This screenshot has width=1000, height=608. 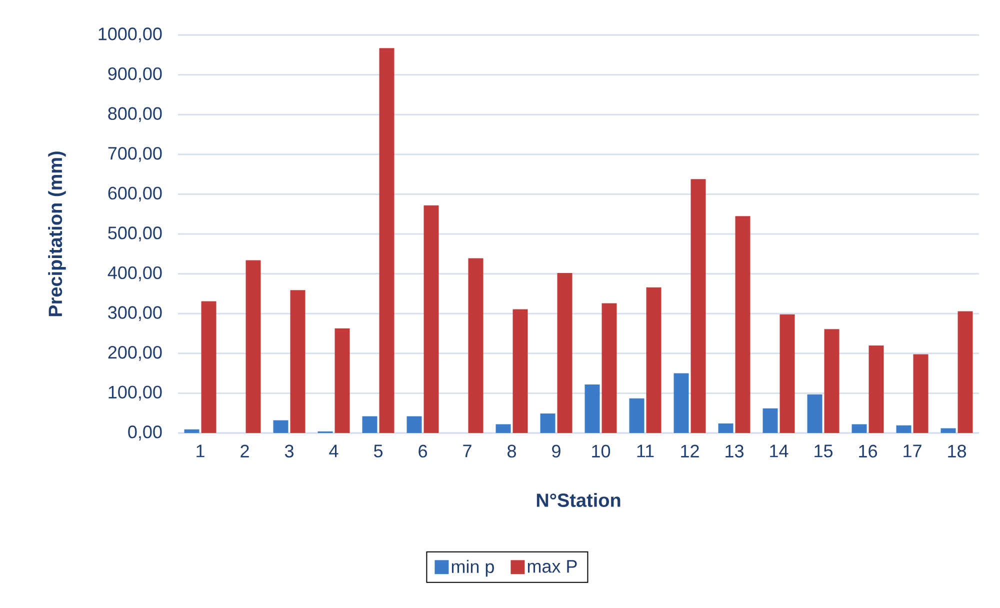 What do you see at coordinates (57, 234) in the screenshot?
I see `y-axis-title: Precipitation (mm)` at bounding box center [57, 234].